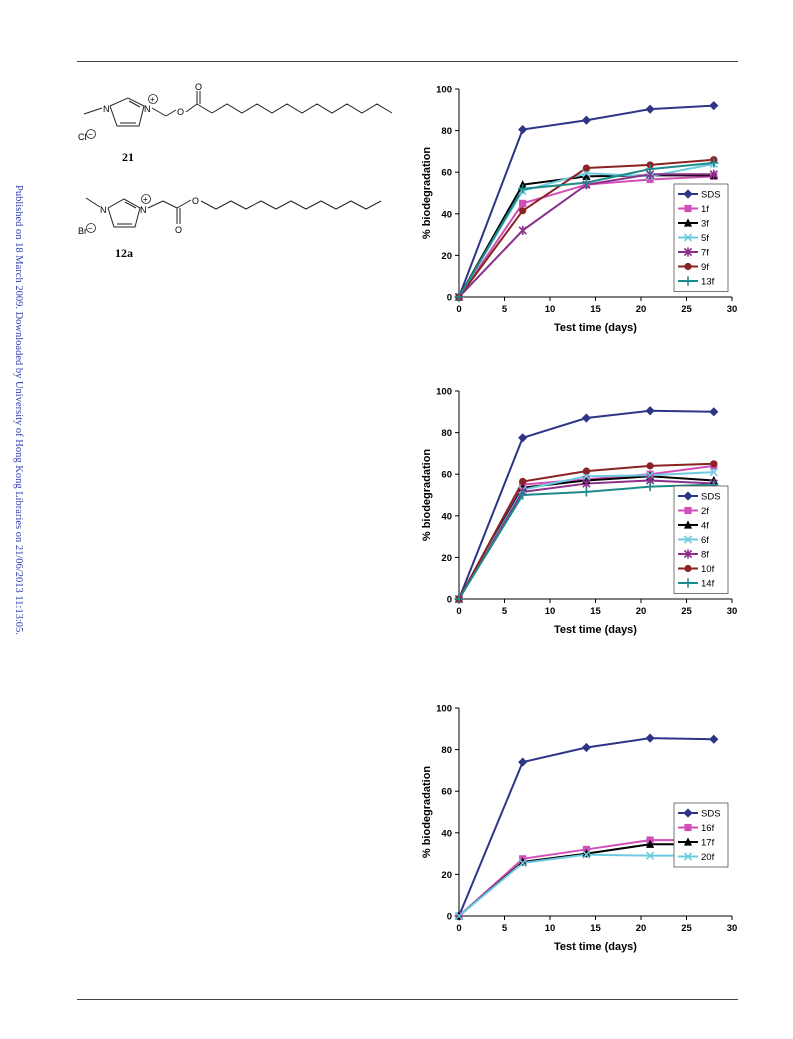 This screenshot has width=793, height=1039. Describe the element at coordinates (708, 843) in the screenshot. I see `legend-label: 17f` at that location.